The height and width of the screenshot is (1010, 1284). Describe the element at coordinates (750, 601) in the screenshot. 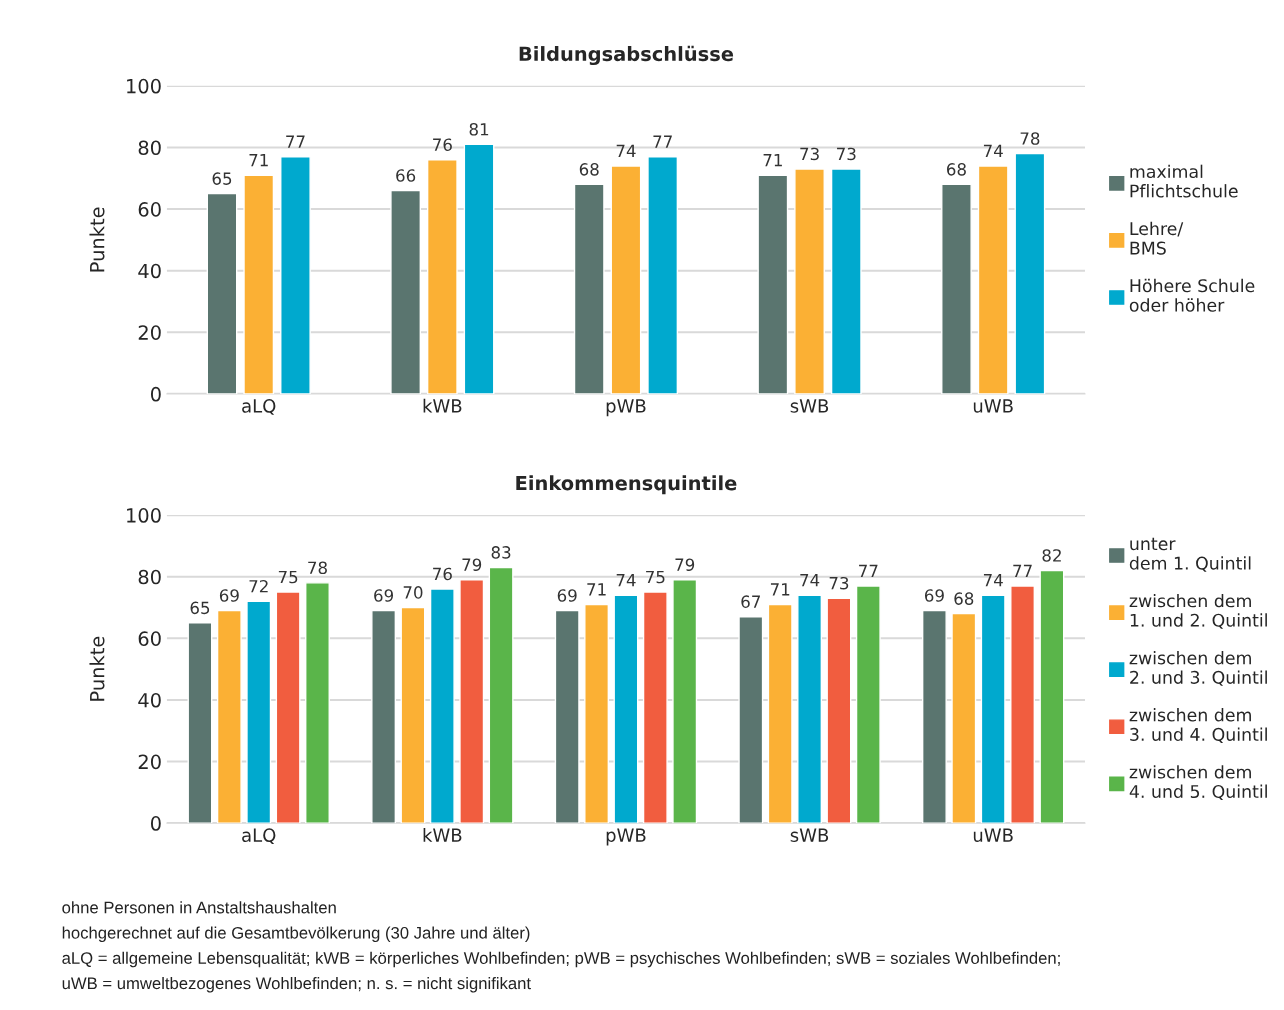

I see `data-label: 67` at that location.